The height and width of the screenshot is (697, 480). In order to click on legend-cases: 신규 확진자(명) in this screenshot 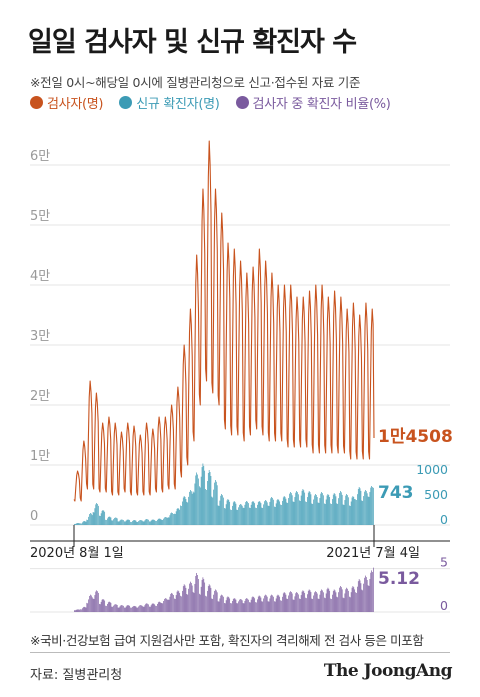, I will do `click(169, 102)`.